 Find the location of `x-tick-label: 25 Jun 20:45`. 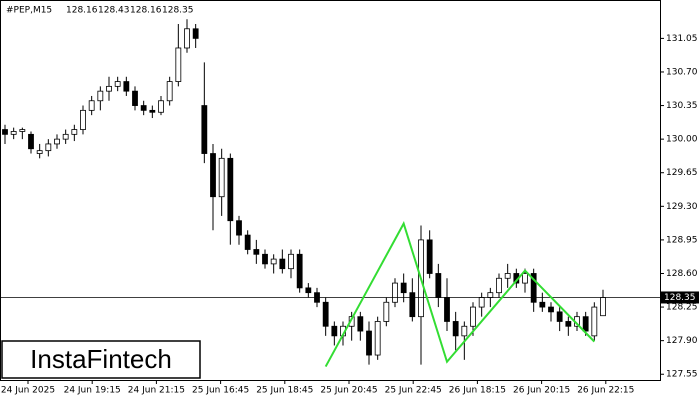

x-tick-label: 25 Jun 20:45 is located at coordinates (348, 391).